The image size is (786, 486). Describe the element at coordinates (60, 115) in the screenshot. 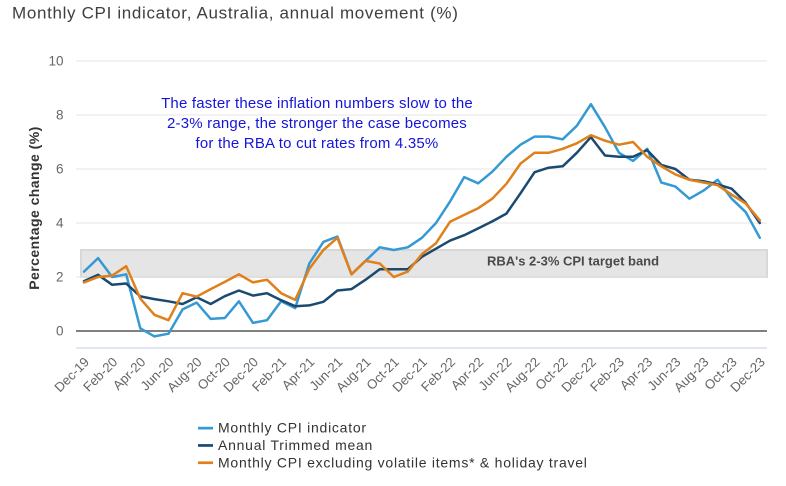

I see `svg-text: 8` at that location.